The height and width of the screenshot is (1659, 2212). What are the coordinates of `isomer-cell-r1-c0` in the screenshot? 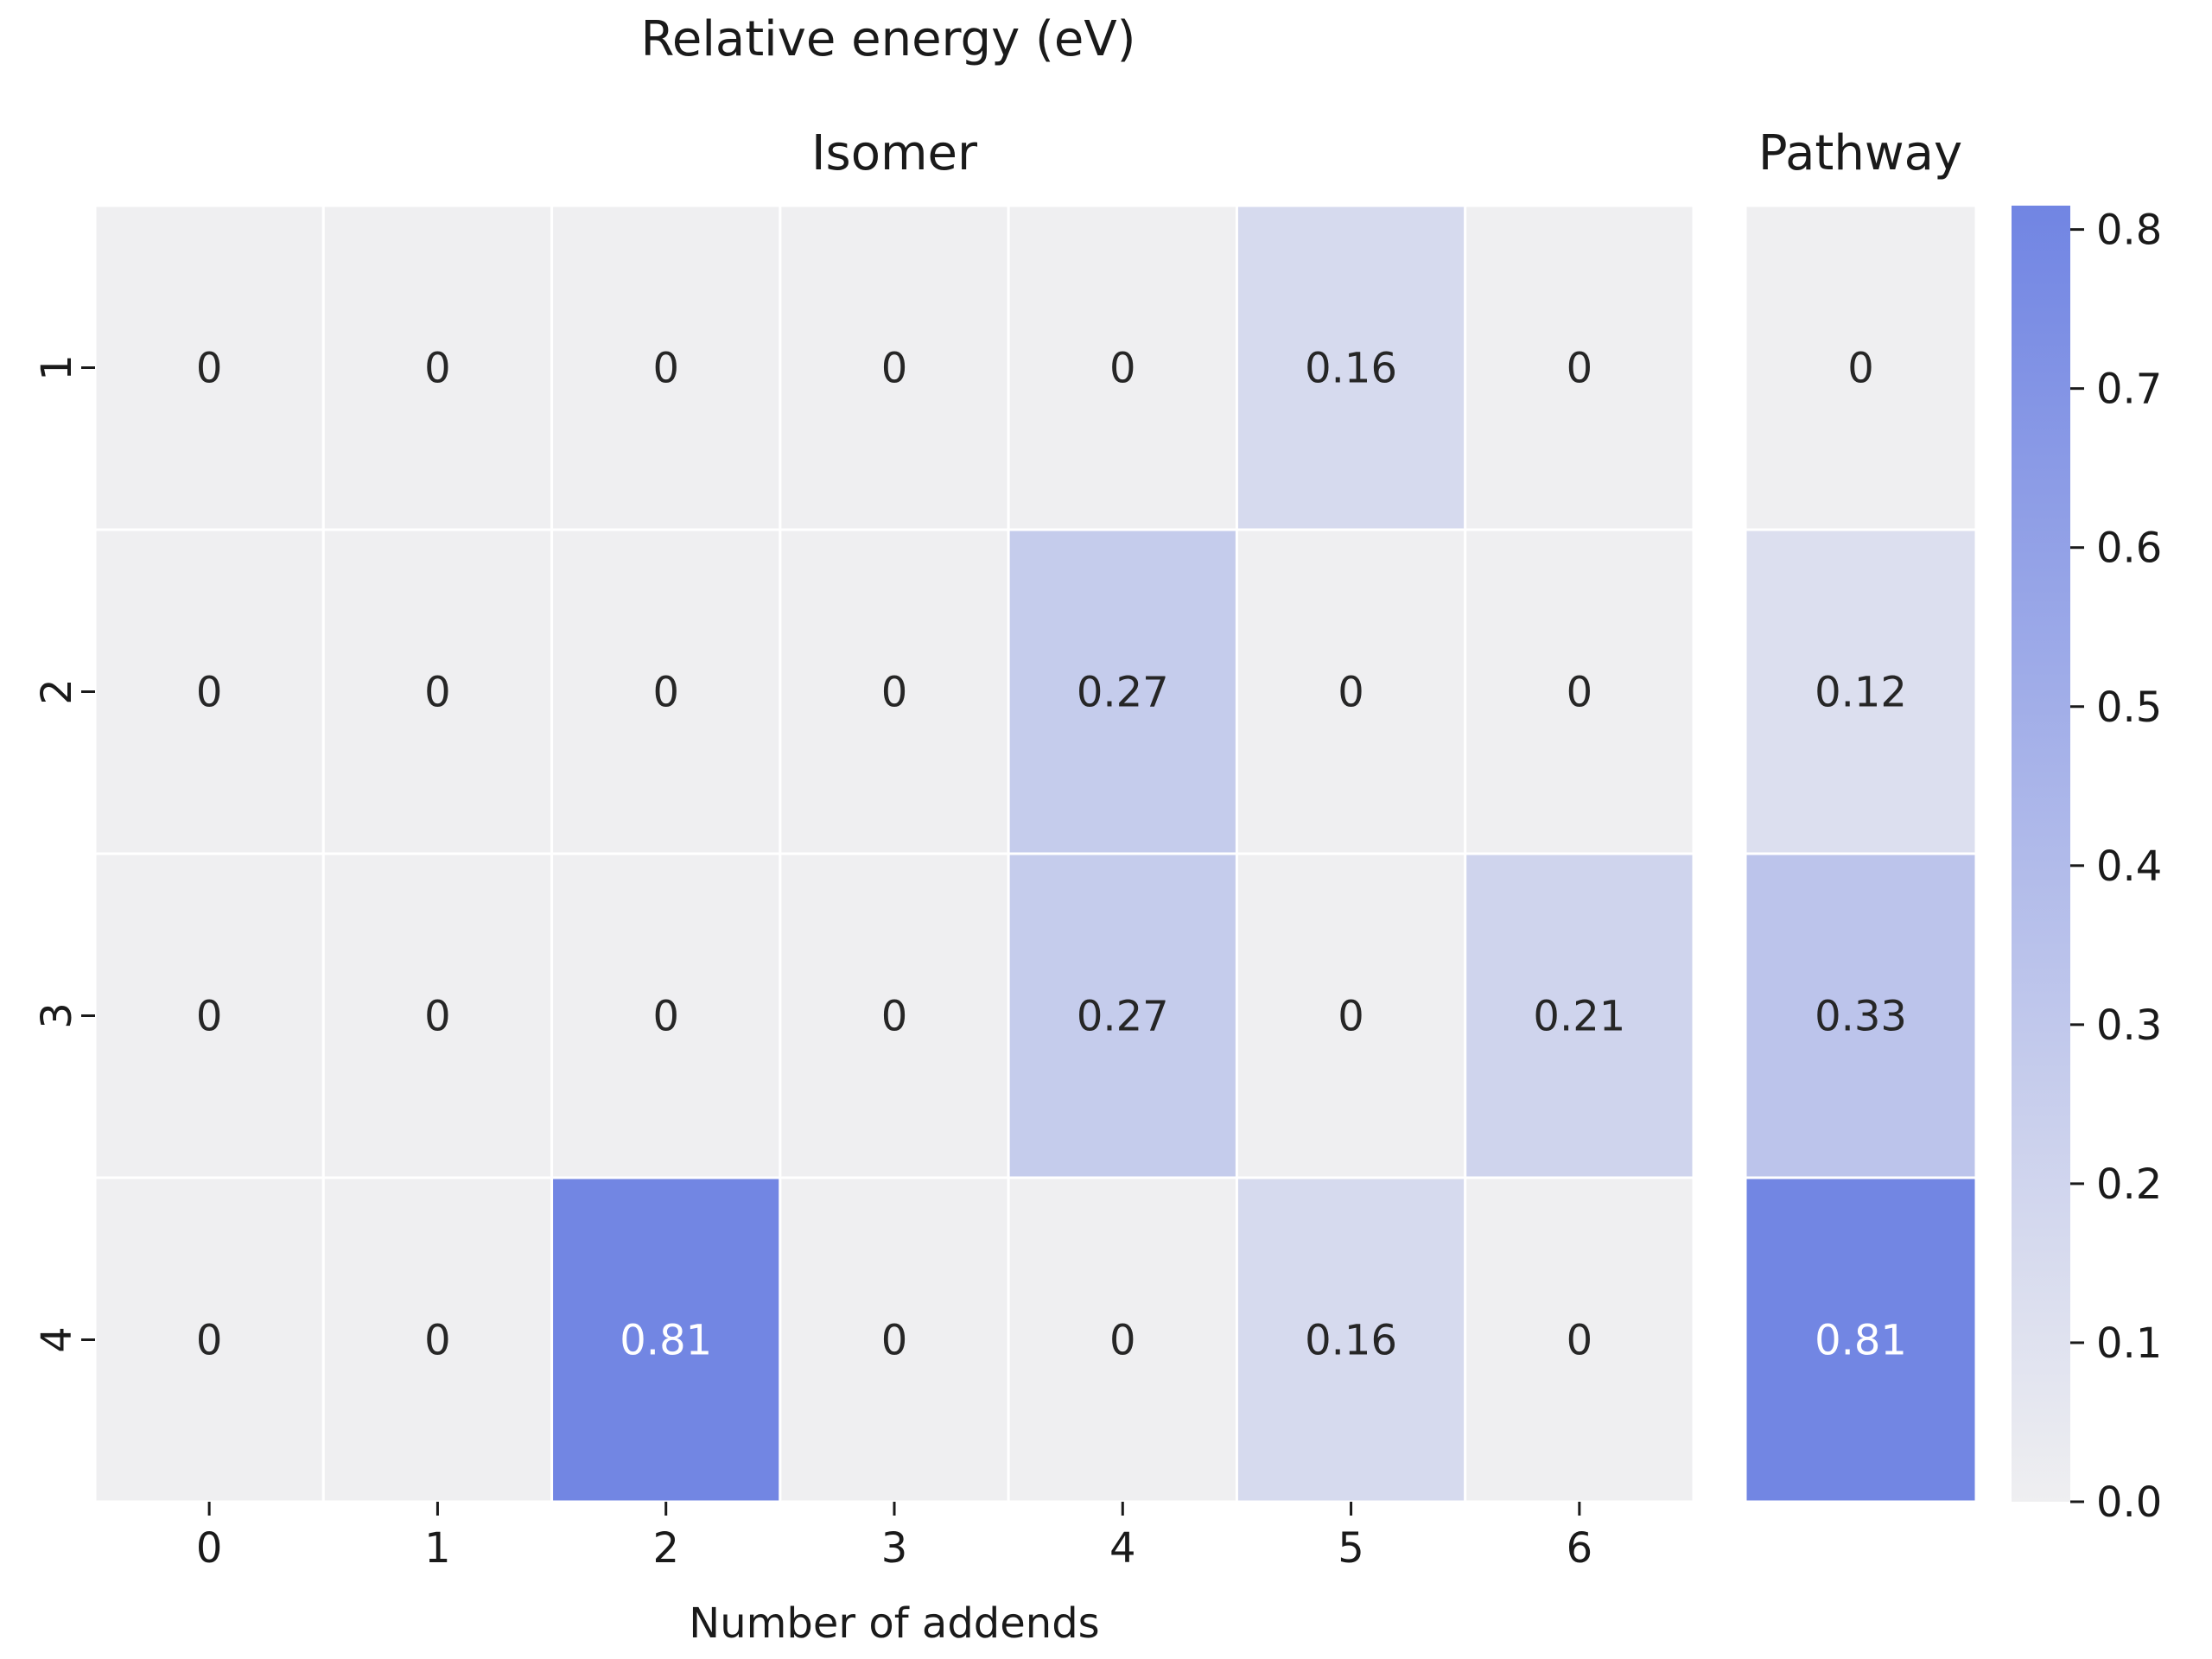 It's located at (209, 367).